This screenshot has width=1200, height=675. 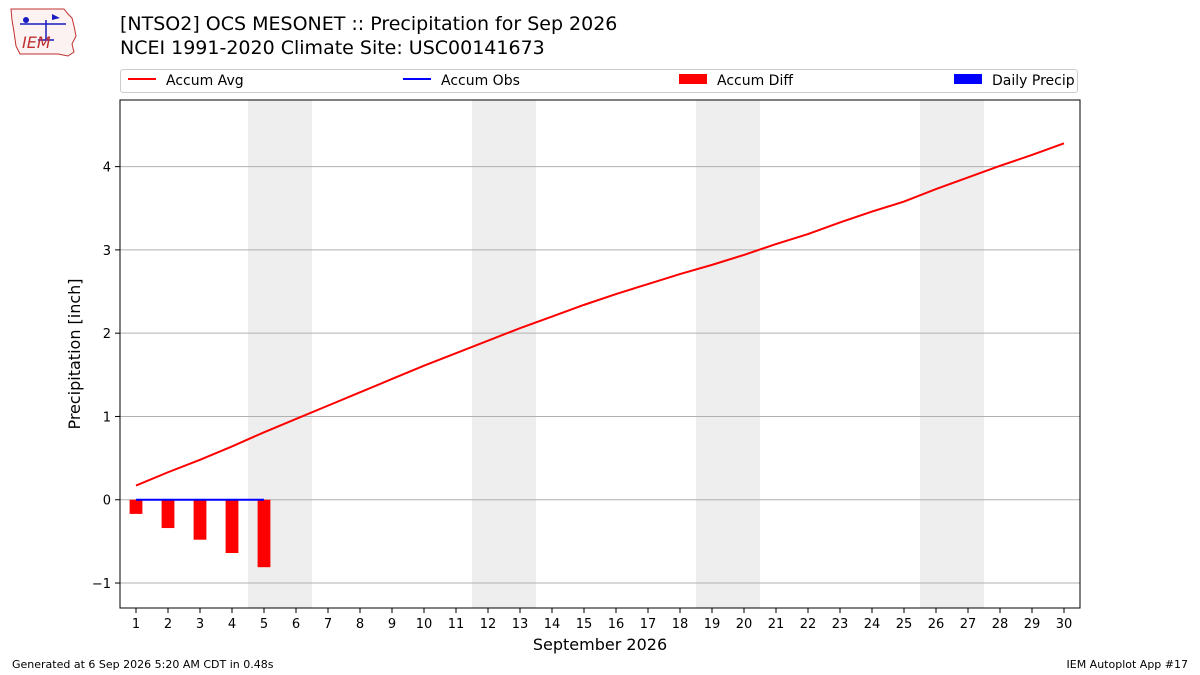 I want to click on x-tick-label: 28, so click(x=1000, y=624).